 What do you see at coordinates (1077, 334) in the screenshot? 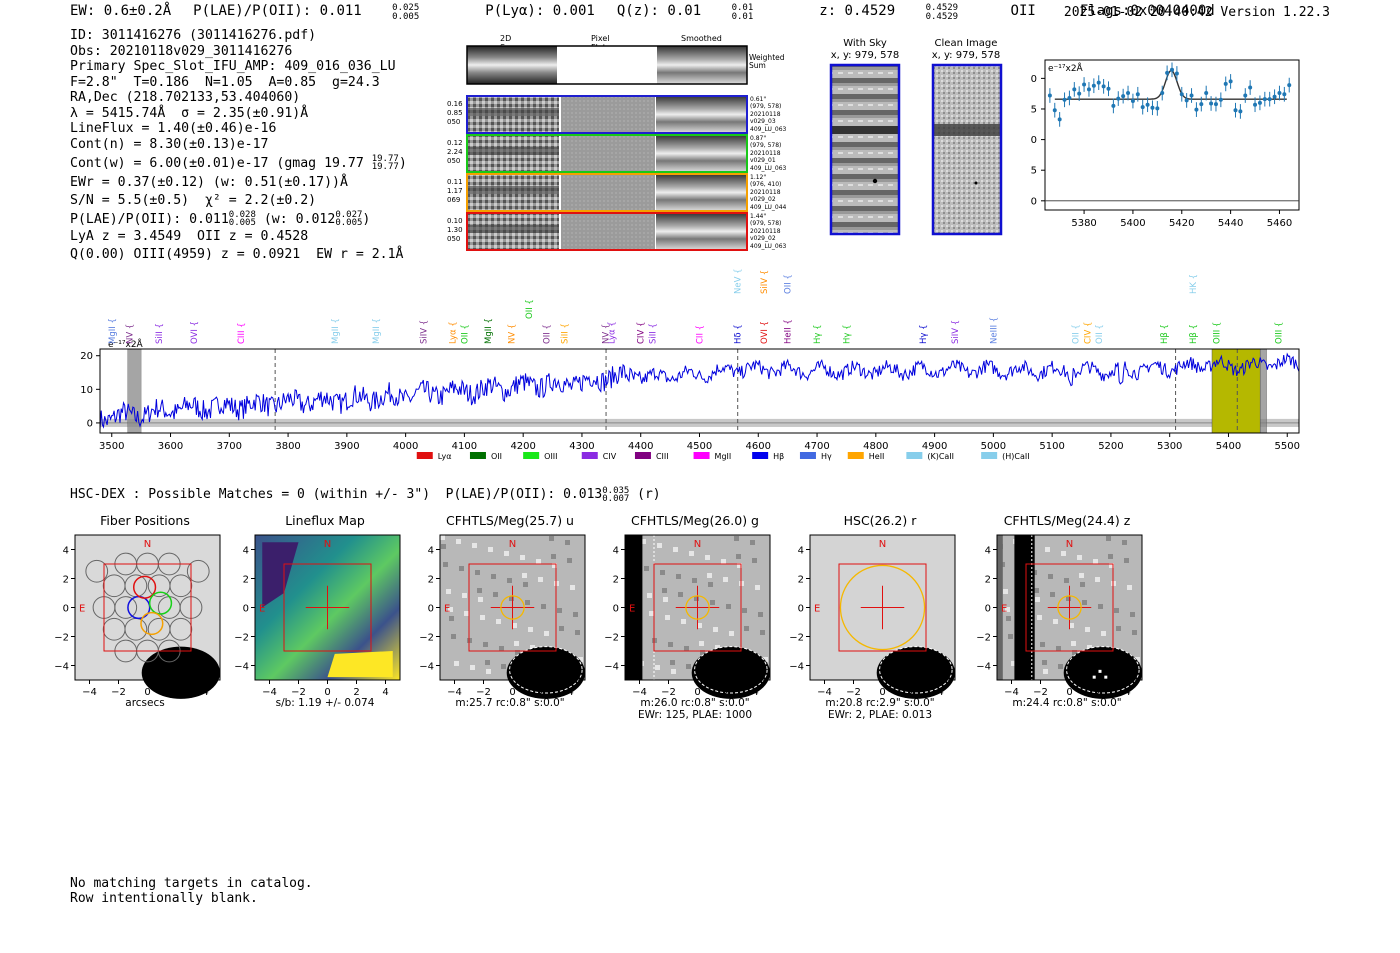
I see `spectral-line-label: OII {` at bounding box center [1077, 334].